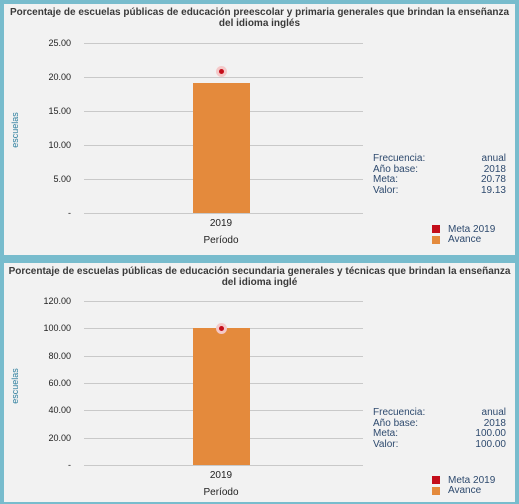  What do you see at coordinates (59, 383) in the screenshot?
I see `y-tick-label: 60.00` at bounding box center [59, 383].